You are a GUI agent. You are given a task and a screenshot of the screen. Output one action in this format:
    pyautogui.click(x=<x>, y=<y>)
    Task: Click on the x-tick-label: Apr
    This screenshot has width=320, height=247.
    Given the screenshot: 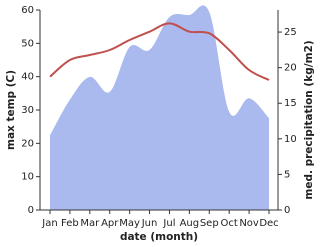 What is the action you would take?
    pyautogui.click(x=110, y=223)
    